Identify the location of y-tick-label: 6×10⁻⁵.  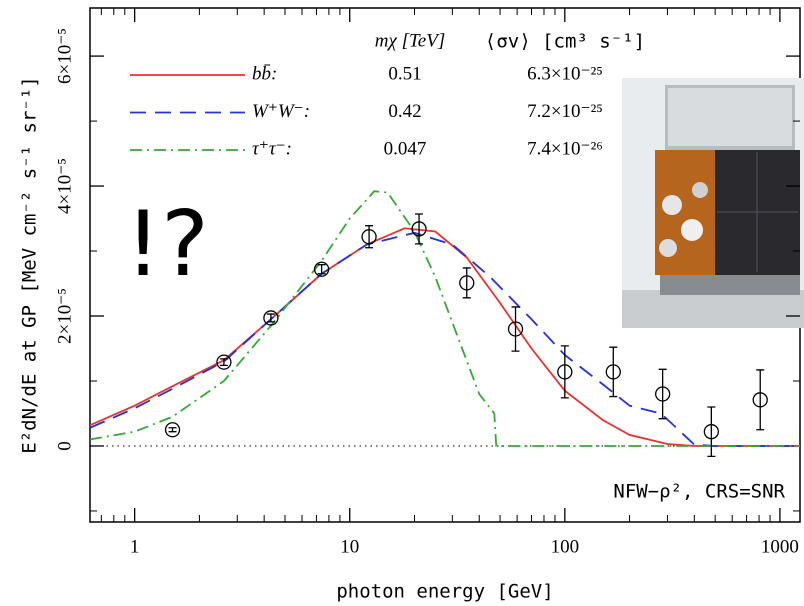
(64, 56).